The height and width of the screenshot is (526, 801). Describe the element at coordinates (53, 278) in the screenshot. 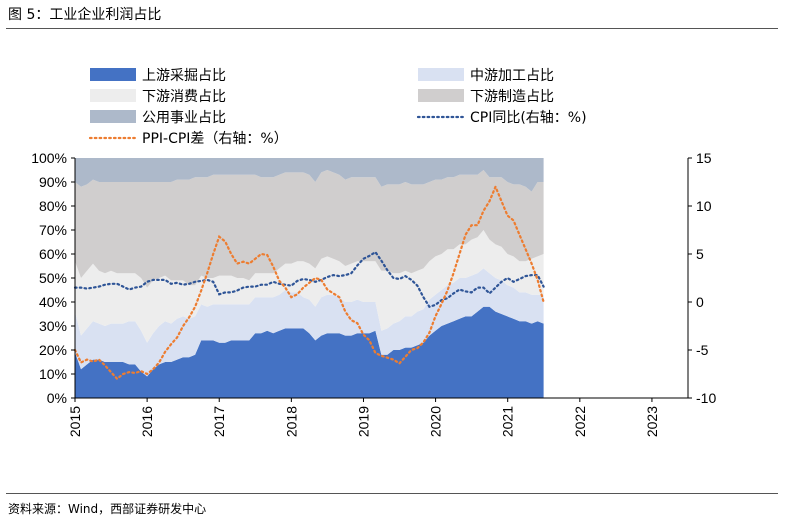

I see `y-left-tick-label: 50%` at that location.